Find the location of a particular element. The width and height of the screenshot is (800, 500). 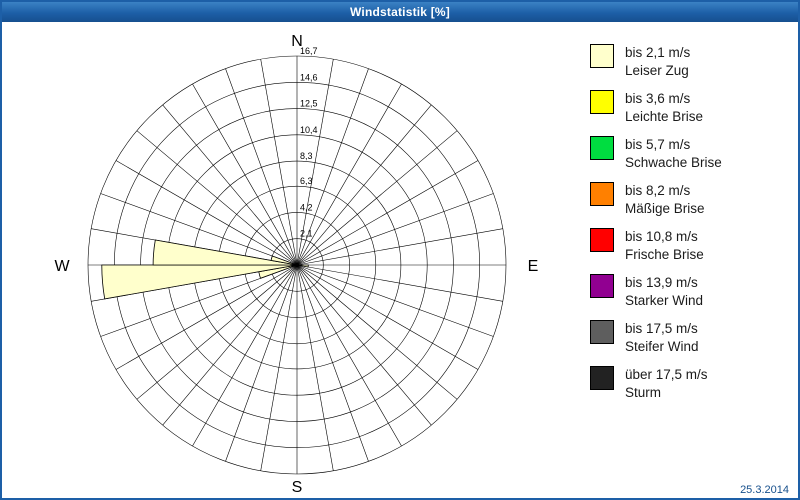

legend-label-speed: bis 3,6 m/s is located at coordinates (658, 98).